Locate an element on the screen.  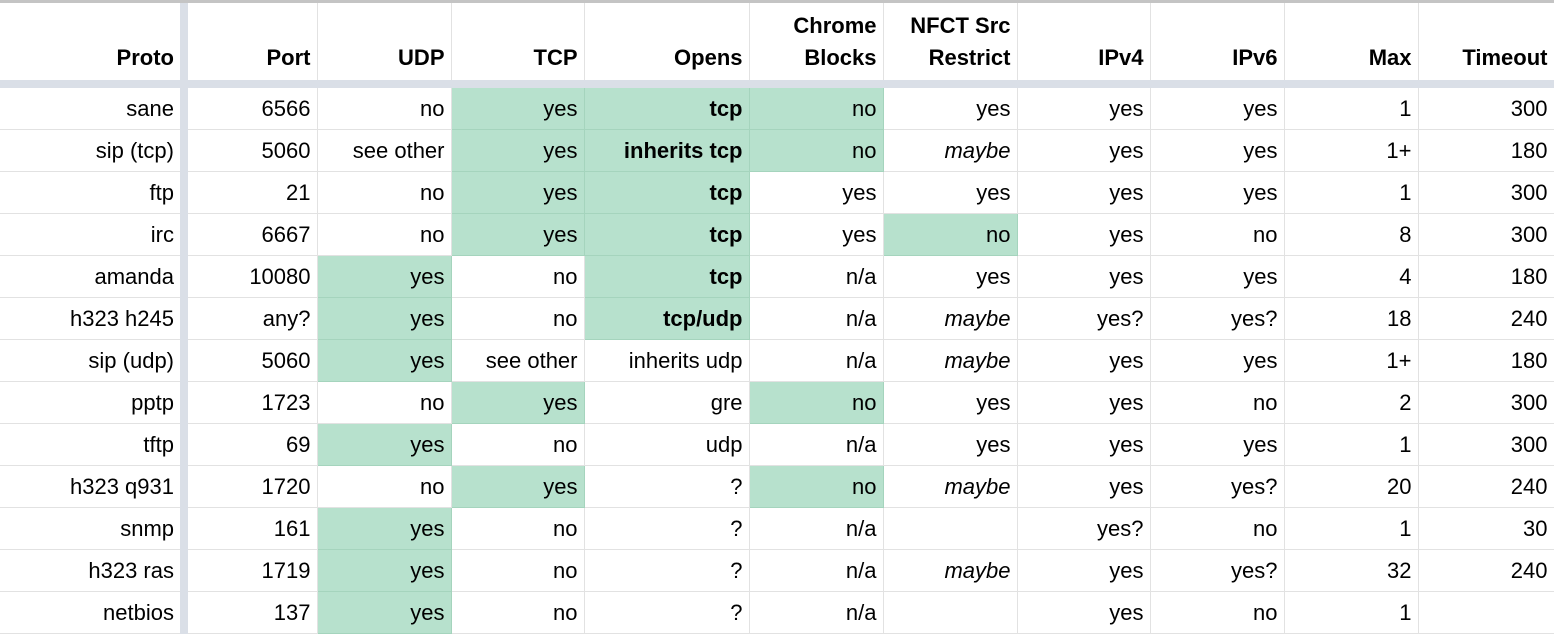
cell: 18 is located at coordinates (1351, 318).